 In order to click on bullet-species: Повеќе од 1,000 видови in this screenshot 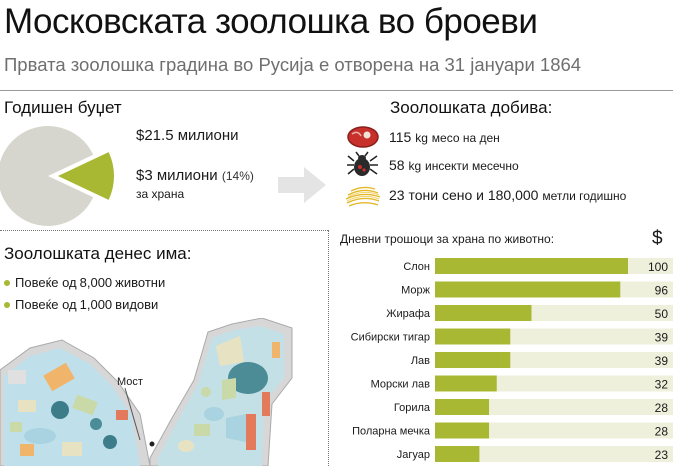, I will do `click(81, 304)`.